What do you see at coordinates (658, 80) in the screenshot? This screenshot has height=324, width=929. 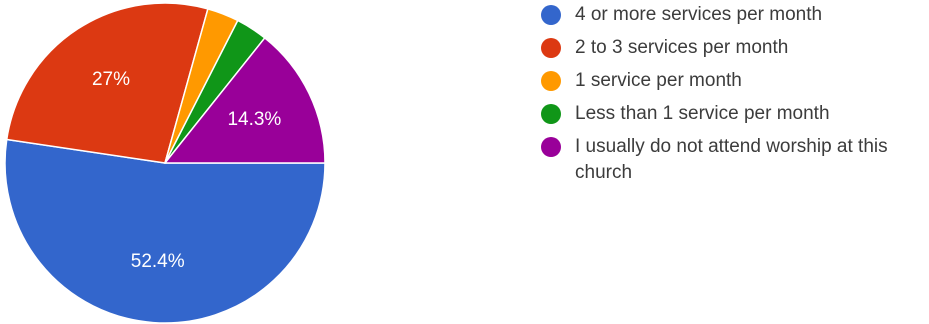 I see `legend-label-3: 1 service per month` at bounding box center [658, 80].